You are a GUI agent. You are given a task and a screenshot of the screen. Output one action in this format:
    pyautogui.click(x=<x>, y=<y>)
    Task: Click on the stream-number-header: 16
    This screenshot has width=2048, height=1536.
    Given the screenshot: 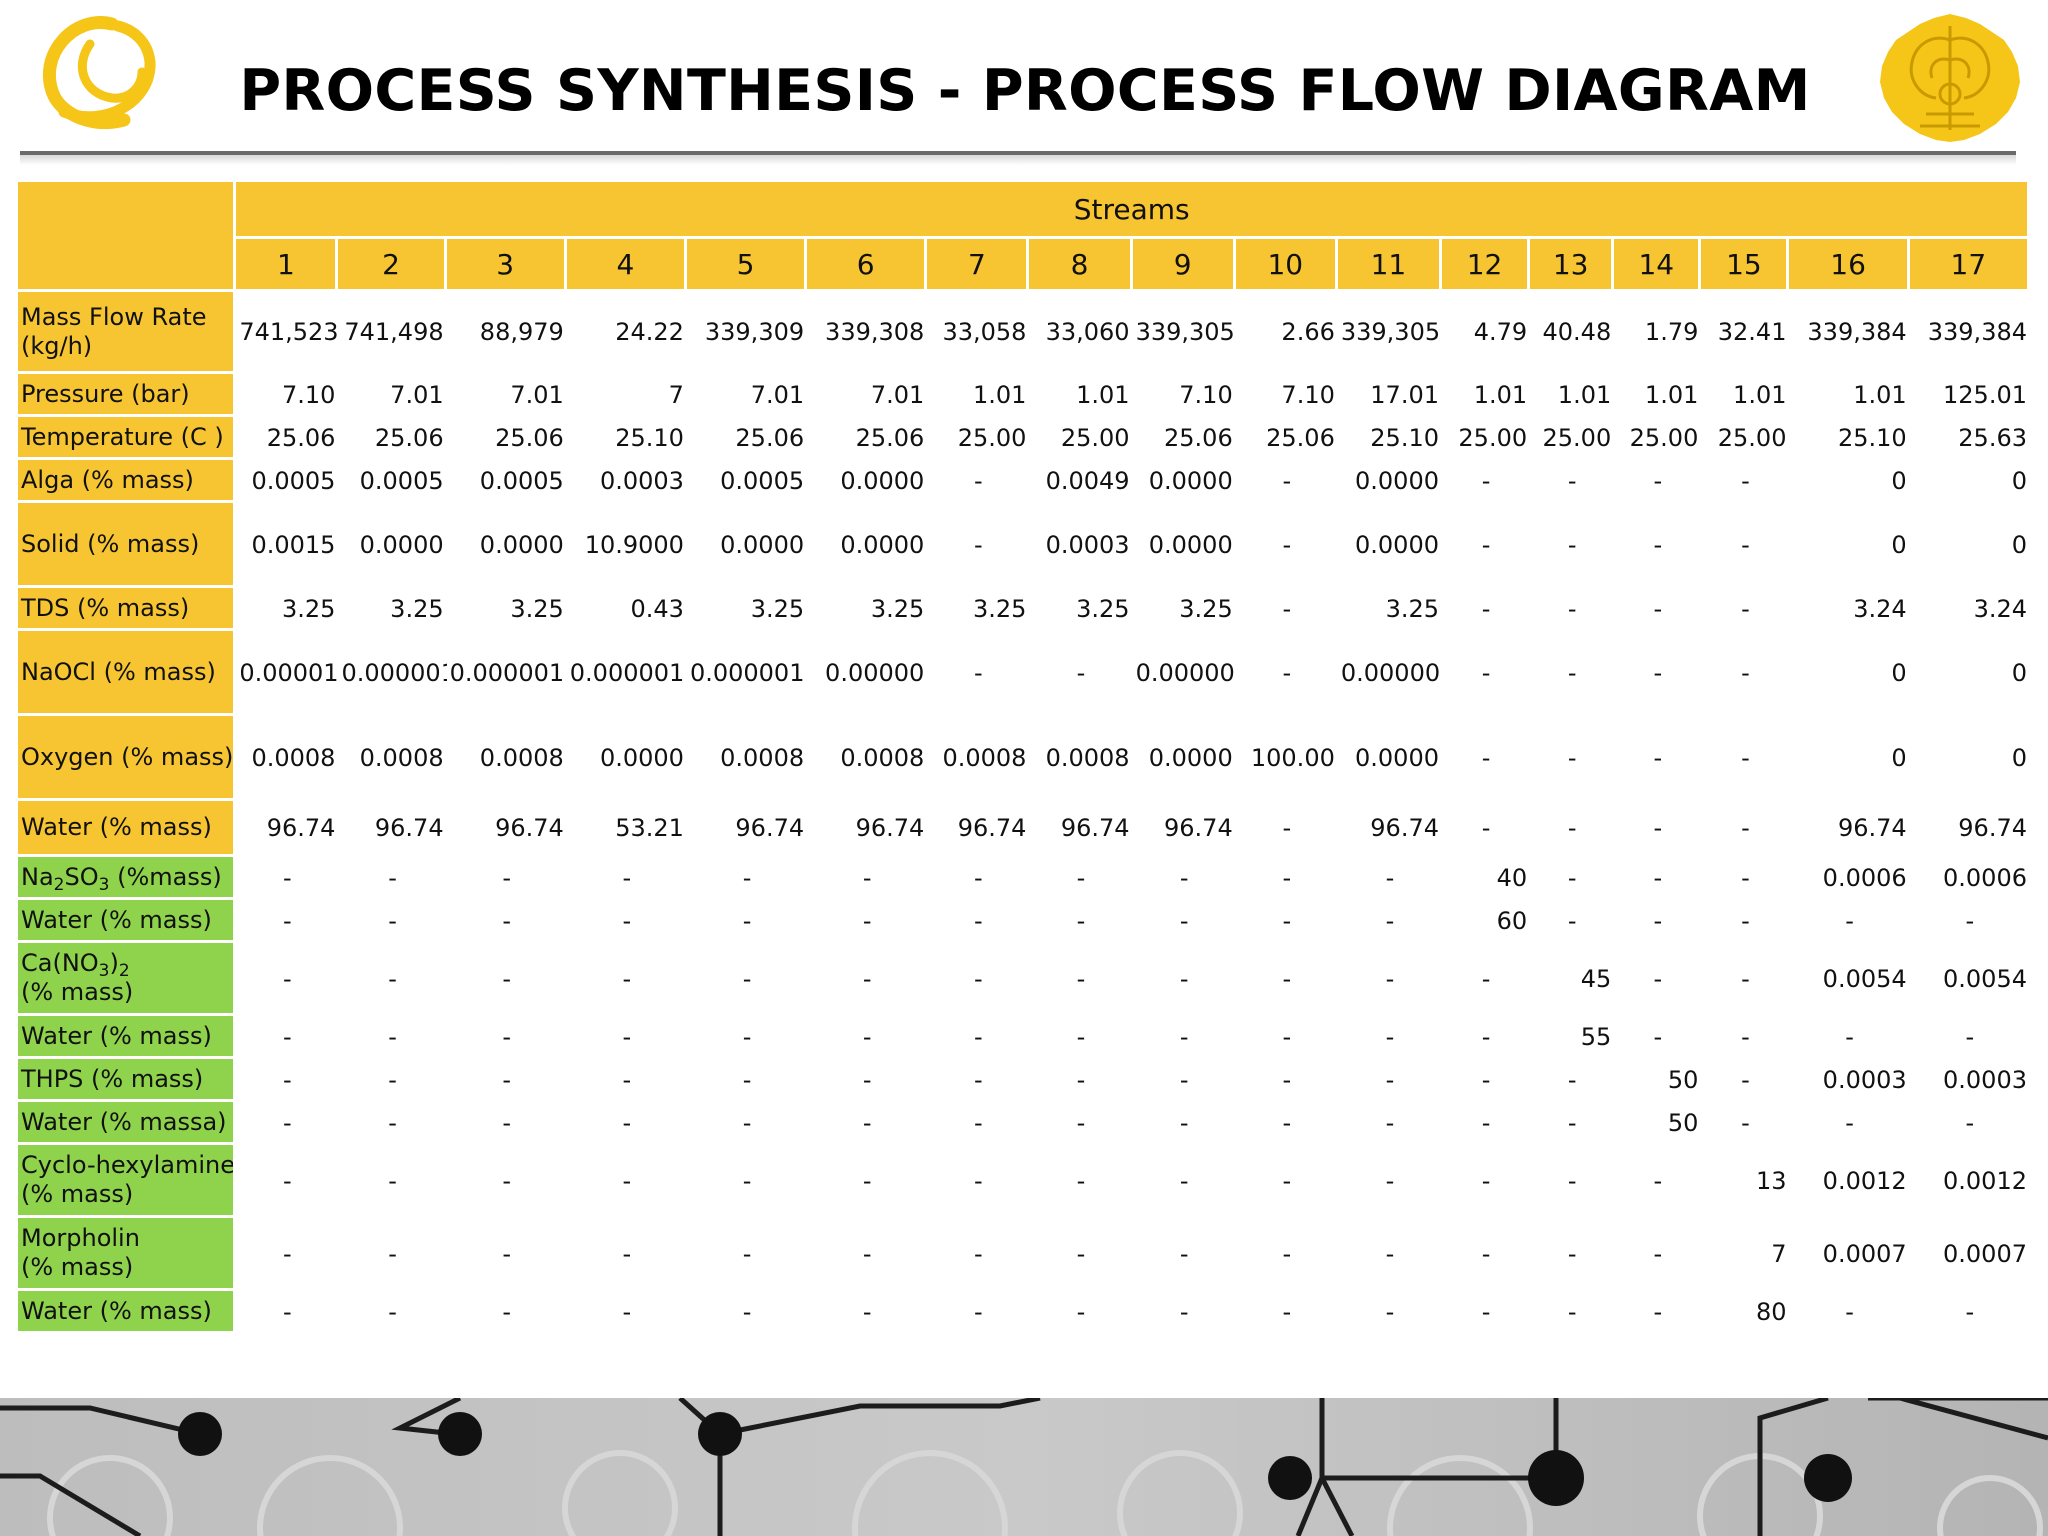 What is the action you would take?
    pyautogui.click(x=1849, y=265)
    